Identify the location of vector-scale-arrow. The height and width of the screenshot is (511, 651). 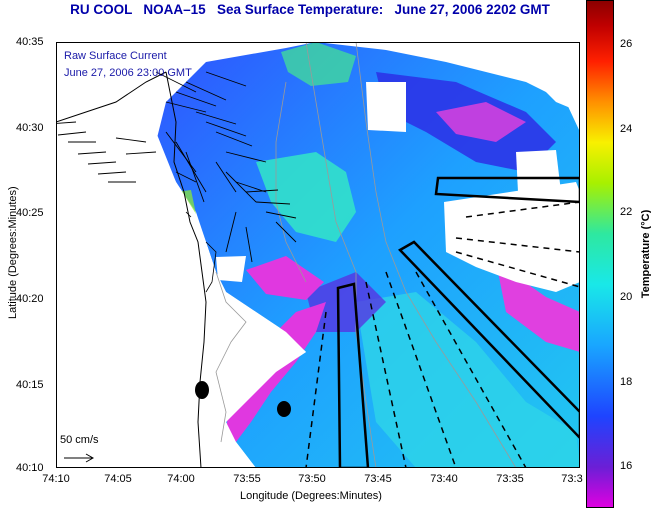
(79, 458).